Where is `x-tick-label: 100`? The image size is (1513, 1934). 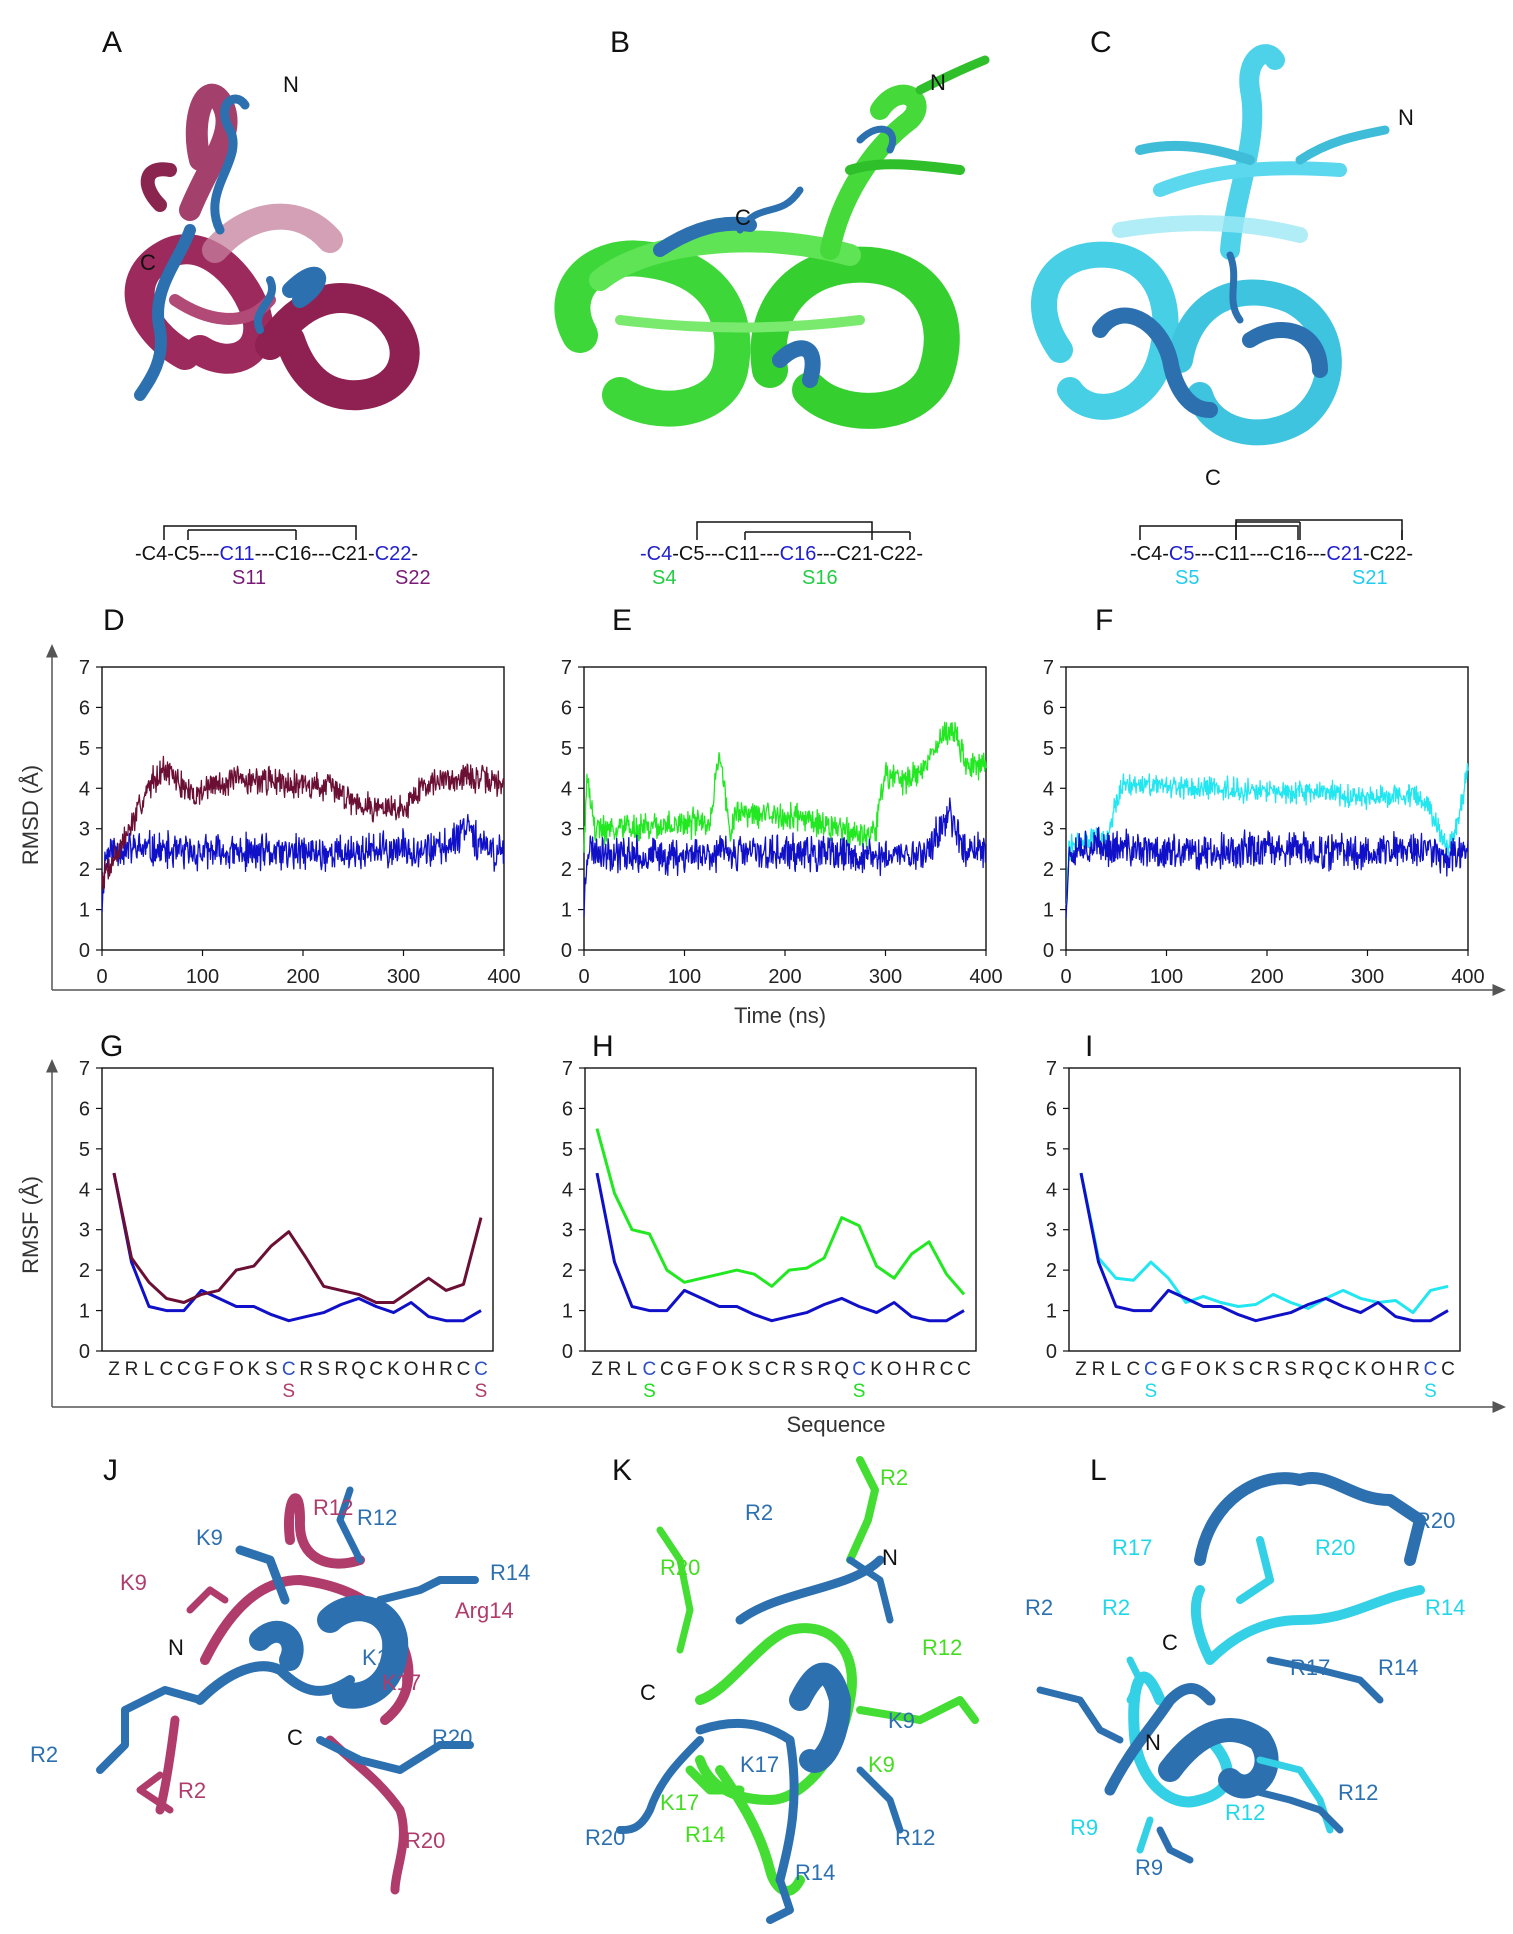
x-tick-label: 100 is located at coordinates (684, 977).